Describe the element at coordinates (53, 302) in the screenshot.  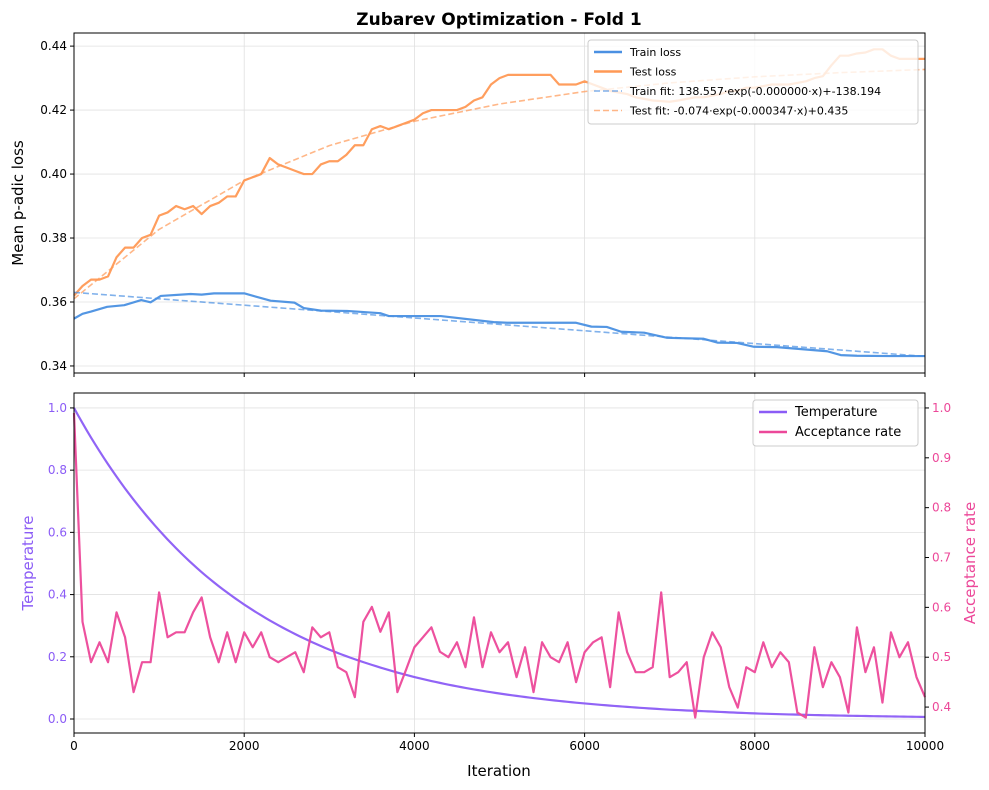
I see `y-tick-label: 0.36` at that location.